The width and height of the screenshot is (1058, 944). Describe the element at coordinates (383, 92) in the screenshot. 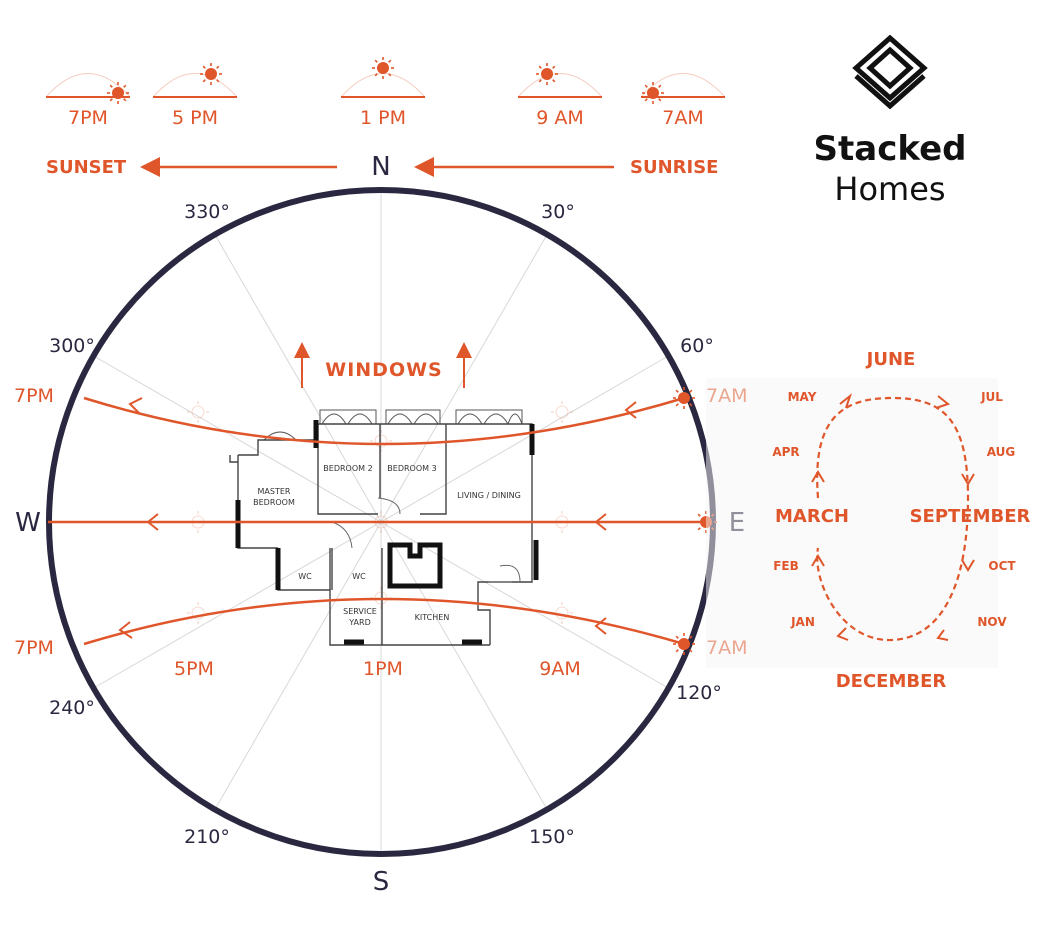

I see `sun-mini-1pm: 1 PM` at that location.